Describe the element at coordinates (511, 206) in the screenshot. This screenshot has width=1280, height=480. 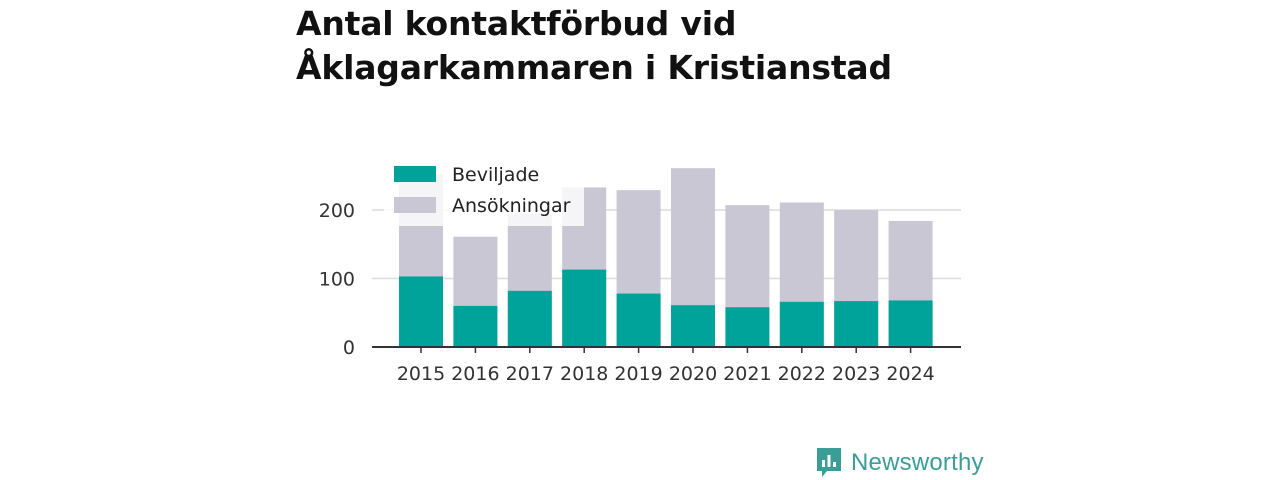
I see `legend-label-ansökningar: Ansökningar` at that location.